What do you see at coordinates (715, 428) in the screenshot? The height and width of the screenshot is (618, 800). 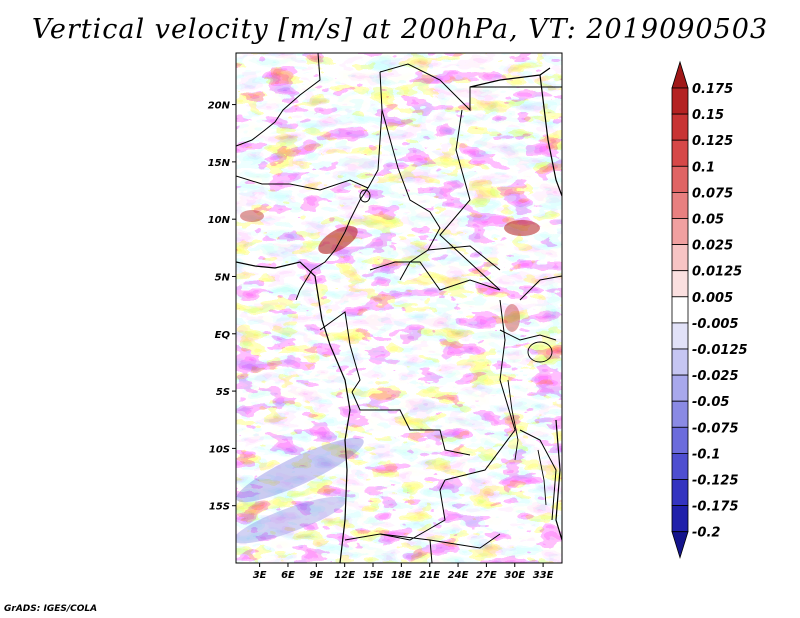 I see `colorbar-label: -0.075` at bounding box center [715, 428].